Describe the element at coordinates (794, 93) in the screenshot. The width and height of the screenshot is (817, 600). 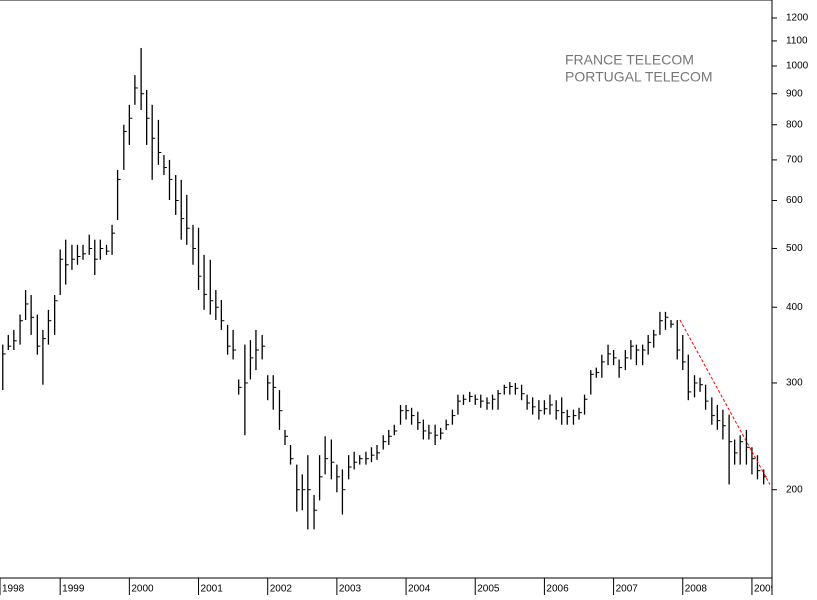
I see `y-tick-label: 900` at that location.